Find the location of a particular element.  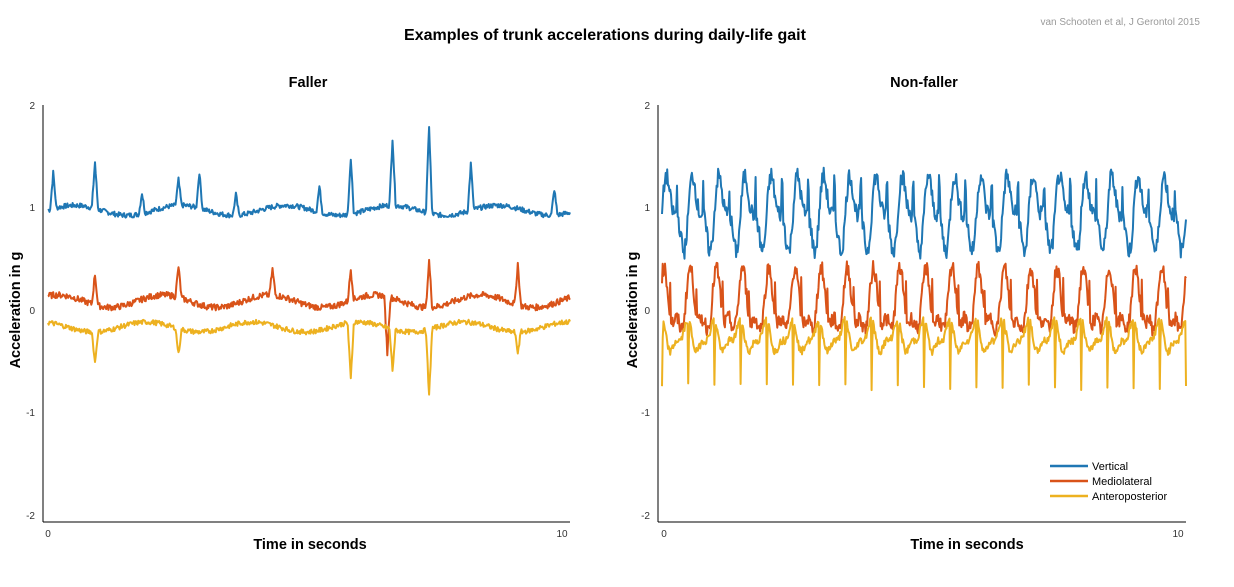

ylabel-non-faller: Acceleration in g is located at coordinates (633, 310).